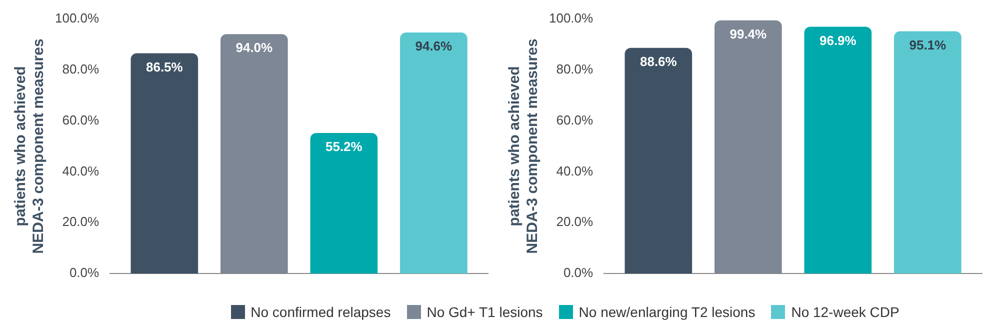  Describe the element at coordinates (845, 312) in the screenshot. I see `legend-label: No 12-week CDP` at that location.